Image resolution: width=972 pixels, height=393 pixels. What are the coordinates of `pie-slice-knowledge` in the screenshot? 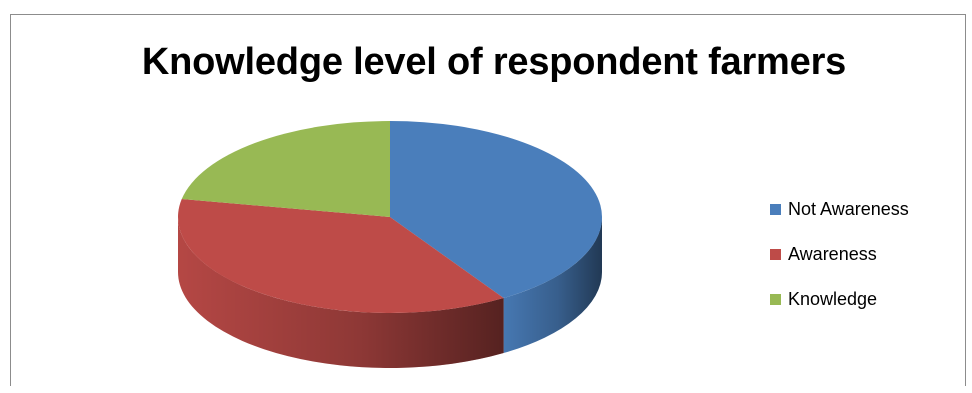 It's located at (285, 169).